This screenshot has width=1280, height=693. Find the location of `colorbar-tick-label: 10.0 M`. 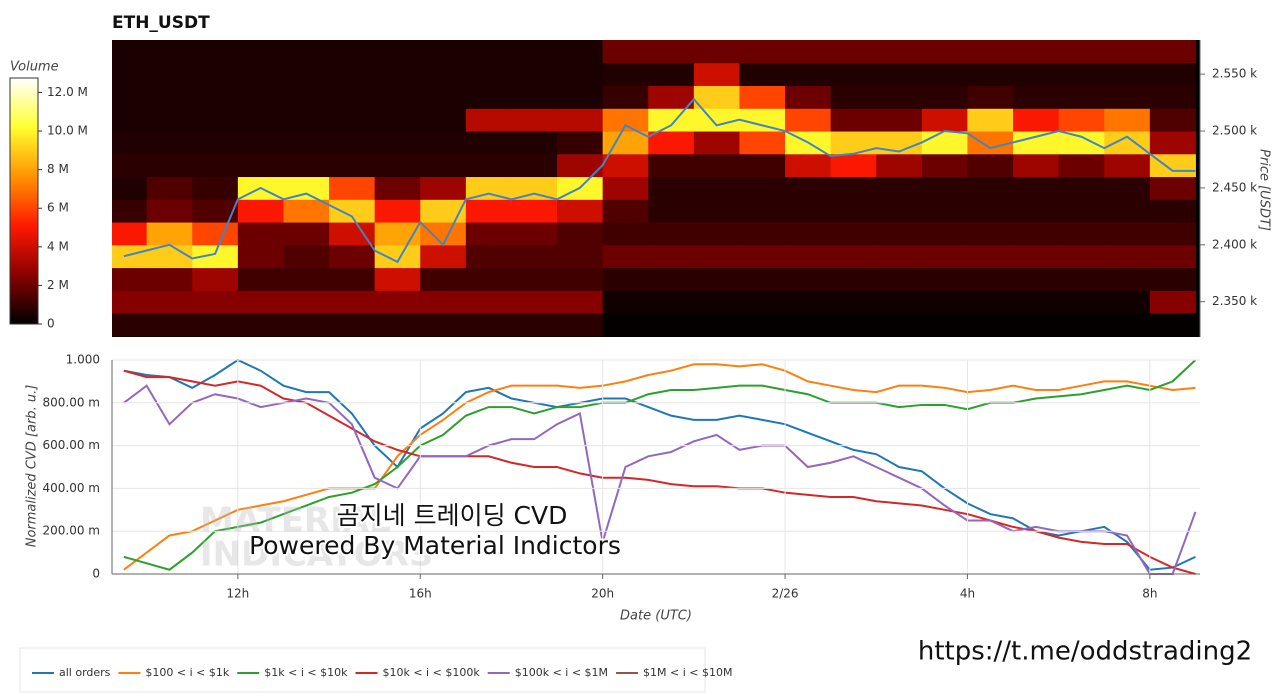

colorbar-tick-label: 10.0 M is located at coordinates (67, 131).